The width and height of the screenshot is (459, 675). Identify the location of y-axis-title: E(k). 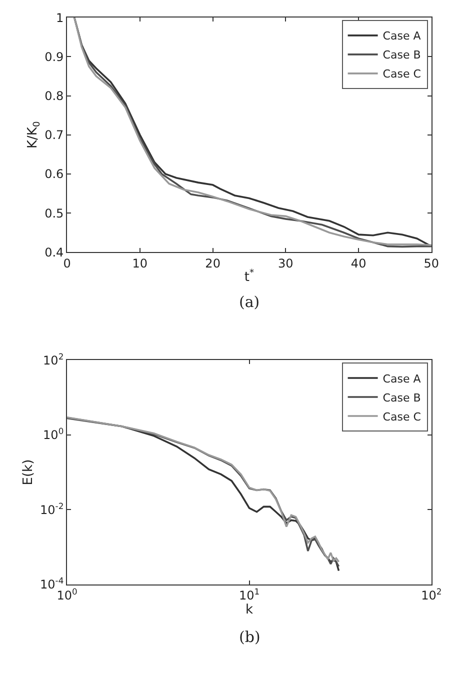
(28, 472).